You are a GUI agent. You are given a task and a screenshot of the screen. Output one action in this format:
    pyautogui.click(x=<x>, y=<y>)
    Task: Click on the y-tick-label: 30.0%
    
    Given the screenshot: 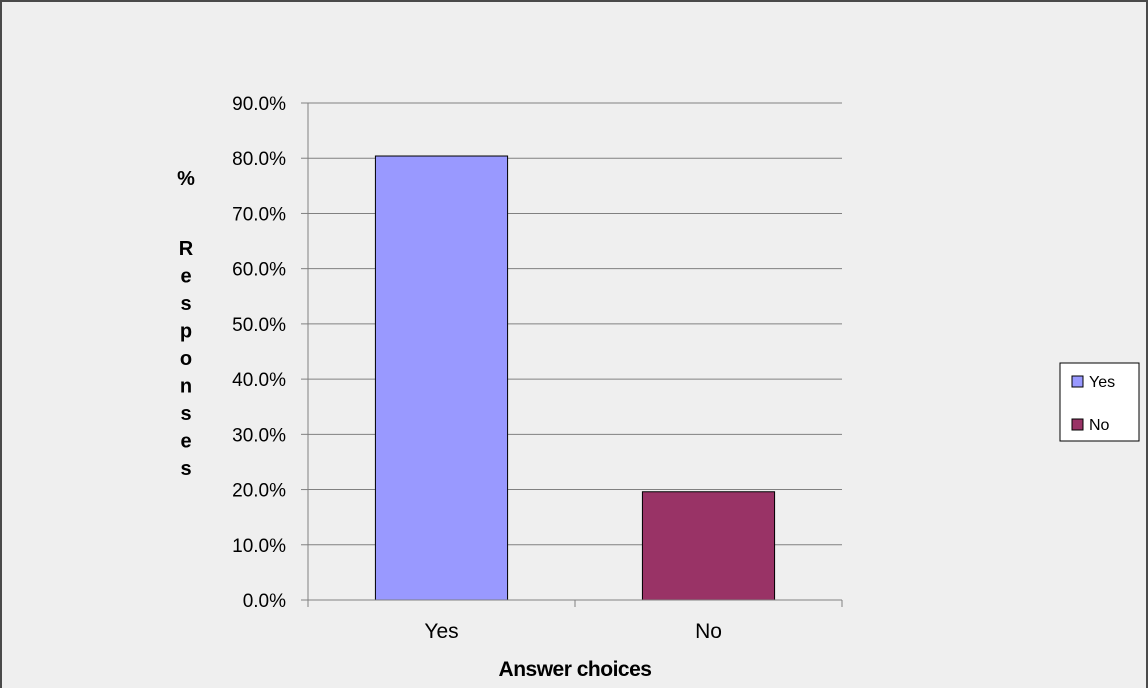 What is the action you would take?
    pyautogui.click(x=259, y=435)
    